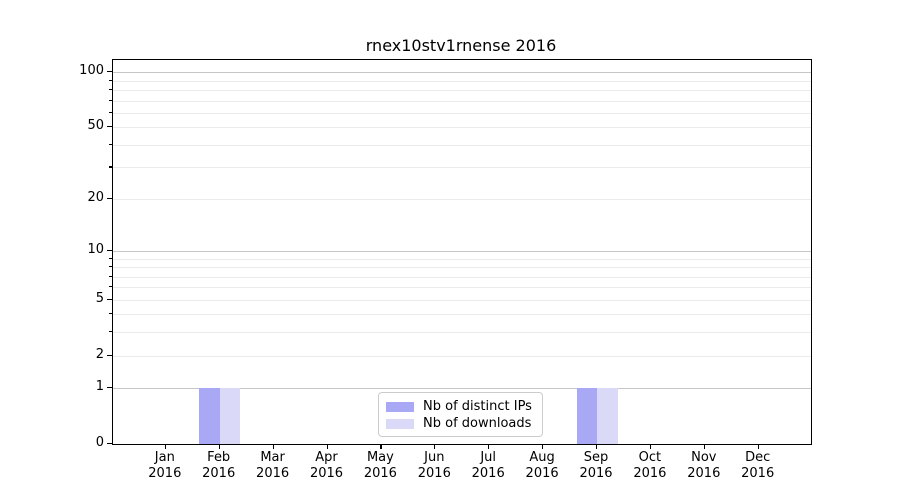 This screenshot has width=900, height=500. I want to click on y-tick-label: 100, so click(91, 71).